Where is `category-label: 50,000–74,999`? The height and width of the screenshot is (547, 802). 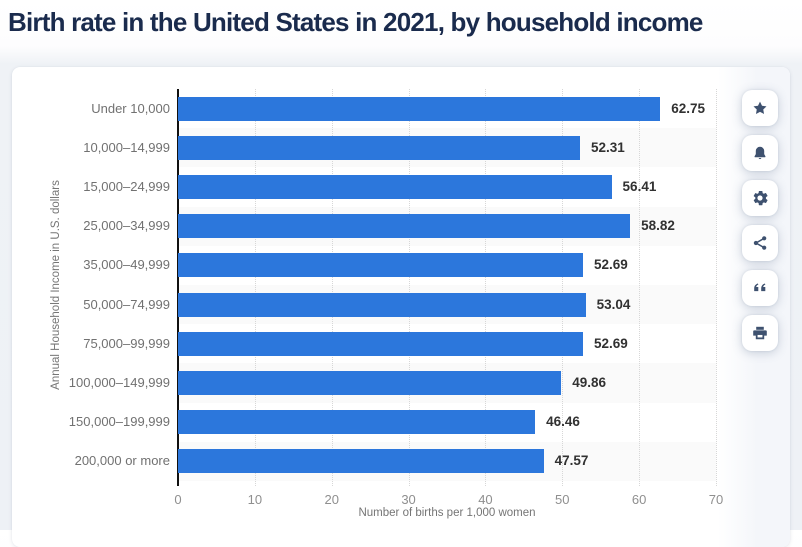
category-label: 50,000–74,999 is located at coordinates (126, 304).